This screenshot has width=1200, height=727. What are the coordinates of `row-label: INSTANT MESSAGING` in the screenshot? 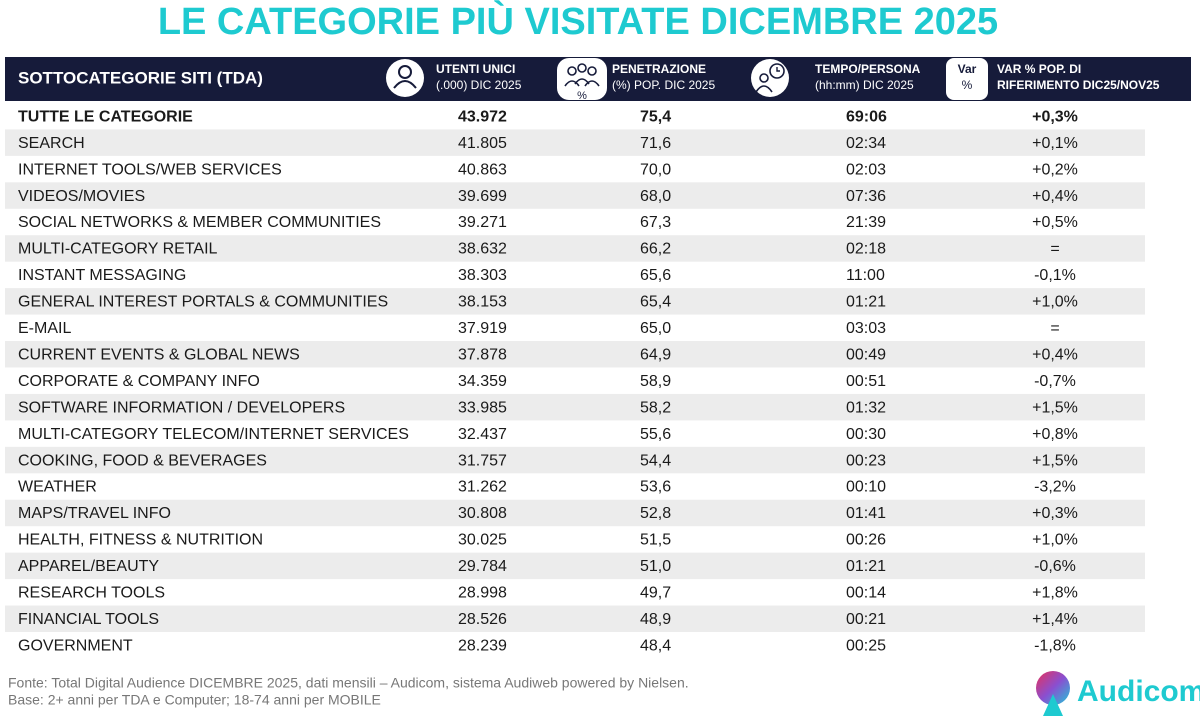 It's located at (102, 275).